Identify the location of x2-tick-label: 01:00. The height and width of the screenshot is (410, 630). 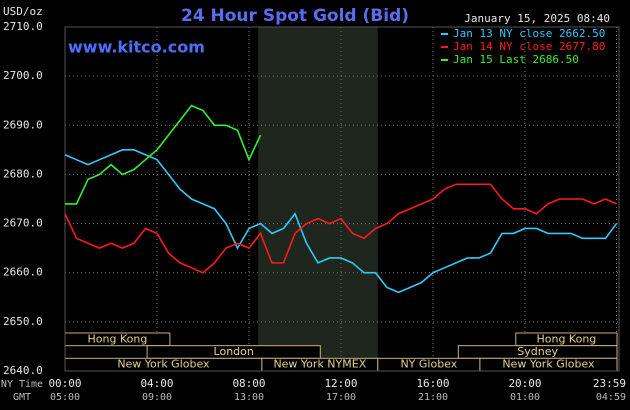
(525, 397).